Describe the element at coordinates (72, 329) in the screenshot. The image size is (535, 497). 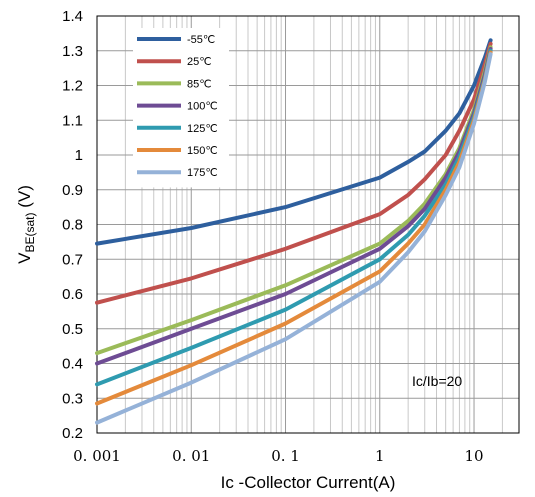
I see `y-tick-label: 0.5` at that location.